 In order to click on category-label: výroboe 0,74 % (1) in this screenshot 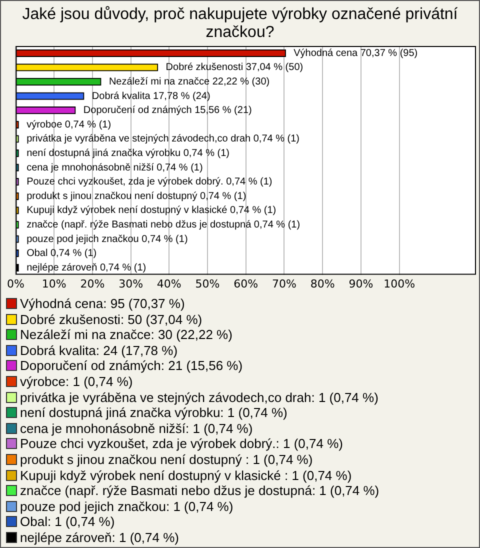, I will do `click(69, 124)`.